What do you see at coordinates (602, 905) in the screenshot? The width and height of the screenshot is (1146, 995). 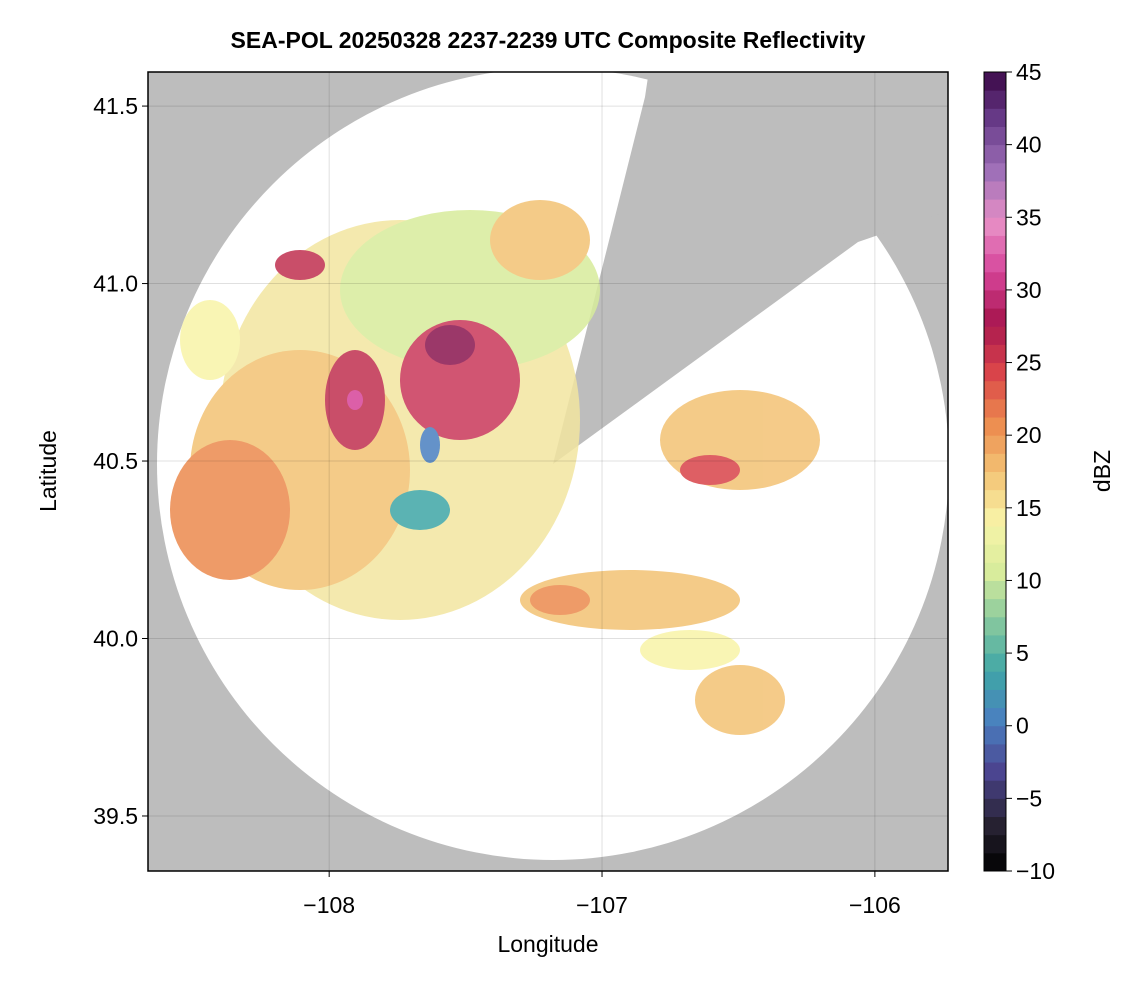 I see `x-tick-label: −107` at bounding box center [602, 905].